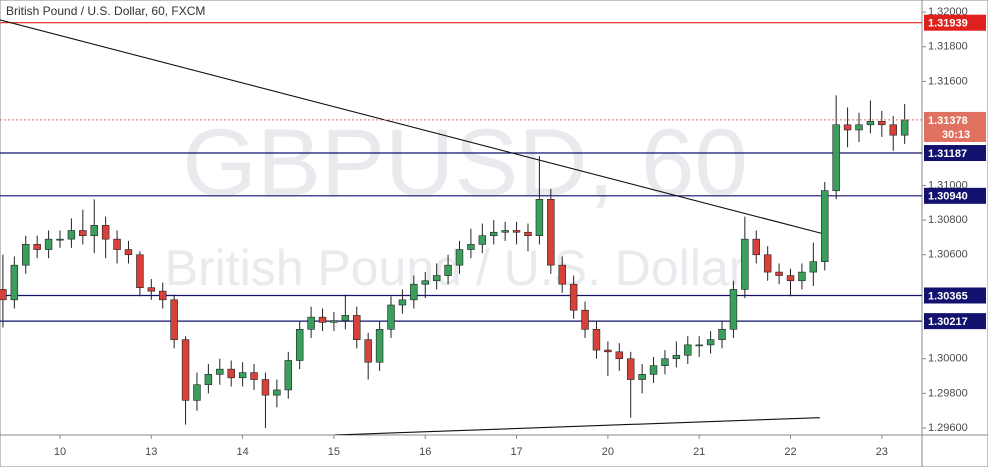 This screenshot has height=467, width=988. What do you see at coordinates (948, 296) in the screenshot?
I see `level-label: 1.30365` at bounding box center [948, 296].